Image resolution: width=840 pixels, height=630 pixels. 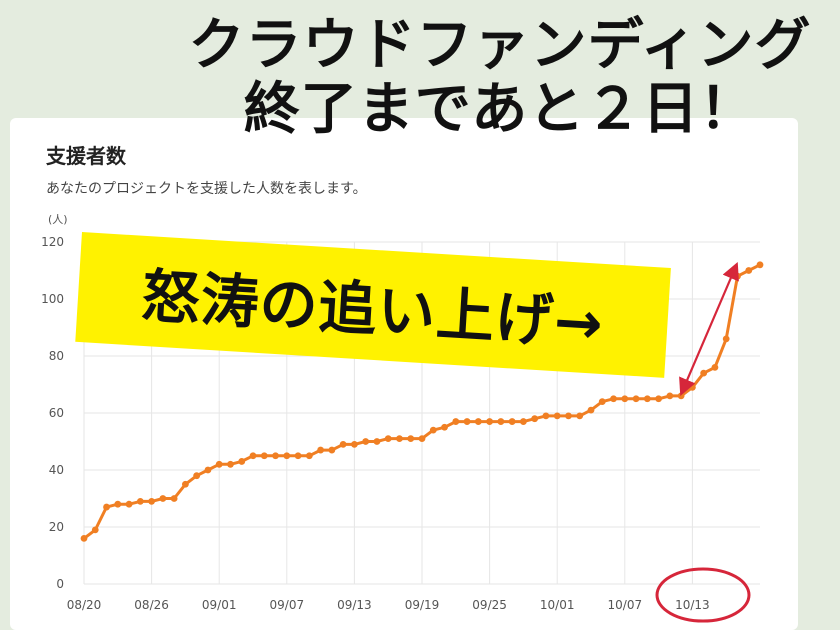 What do you see at coordinates (500, 45) in the screenshot?
I see `headline-line-1: クラウドファンディング` at bounding box center [500, 45].